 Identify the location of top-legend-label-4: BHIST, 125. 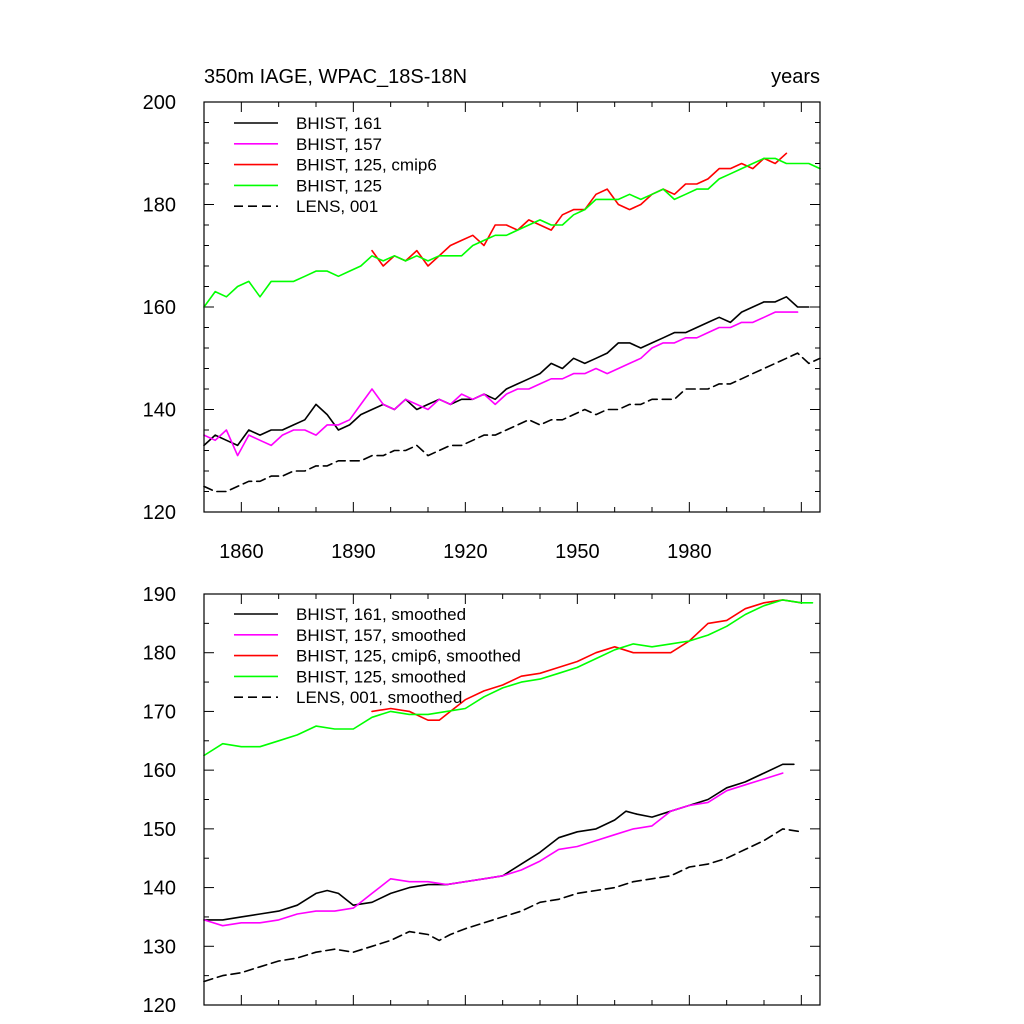
(339, 185).